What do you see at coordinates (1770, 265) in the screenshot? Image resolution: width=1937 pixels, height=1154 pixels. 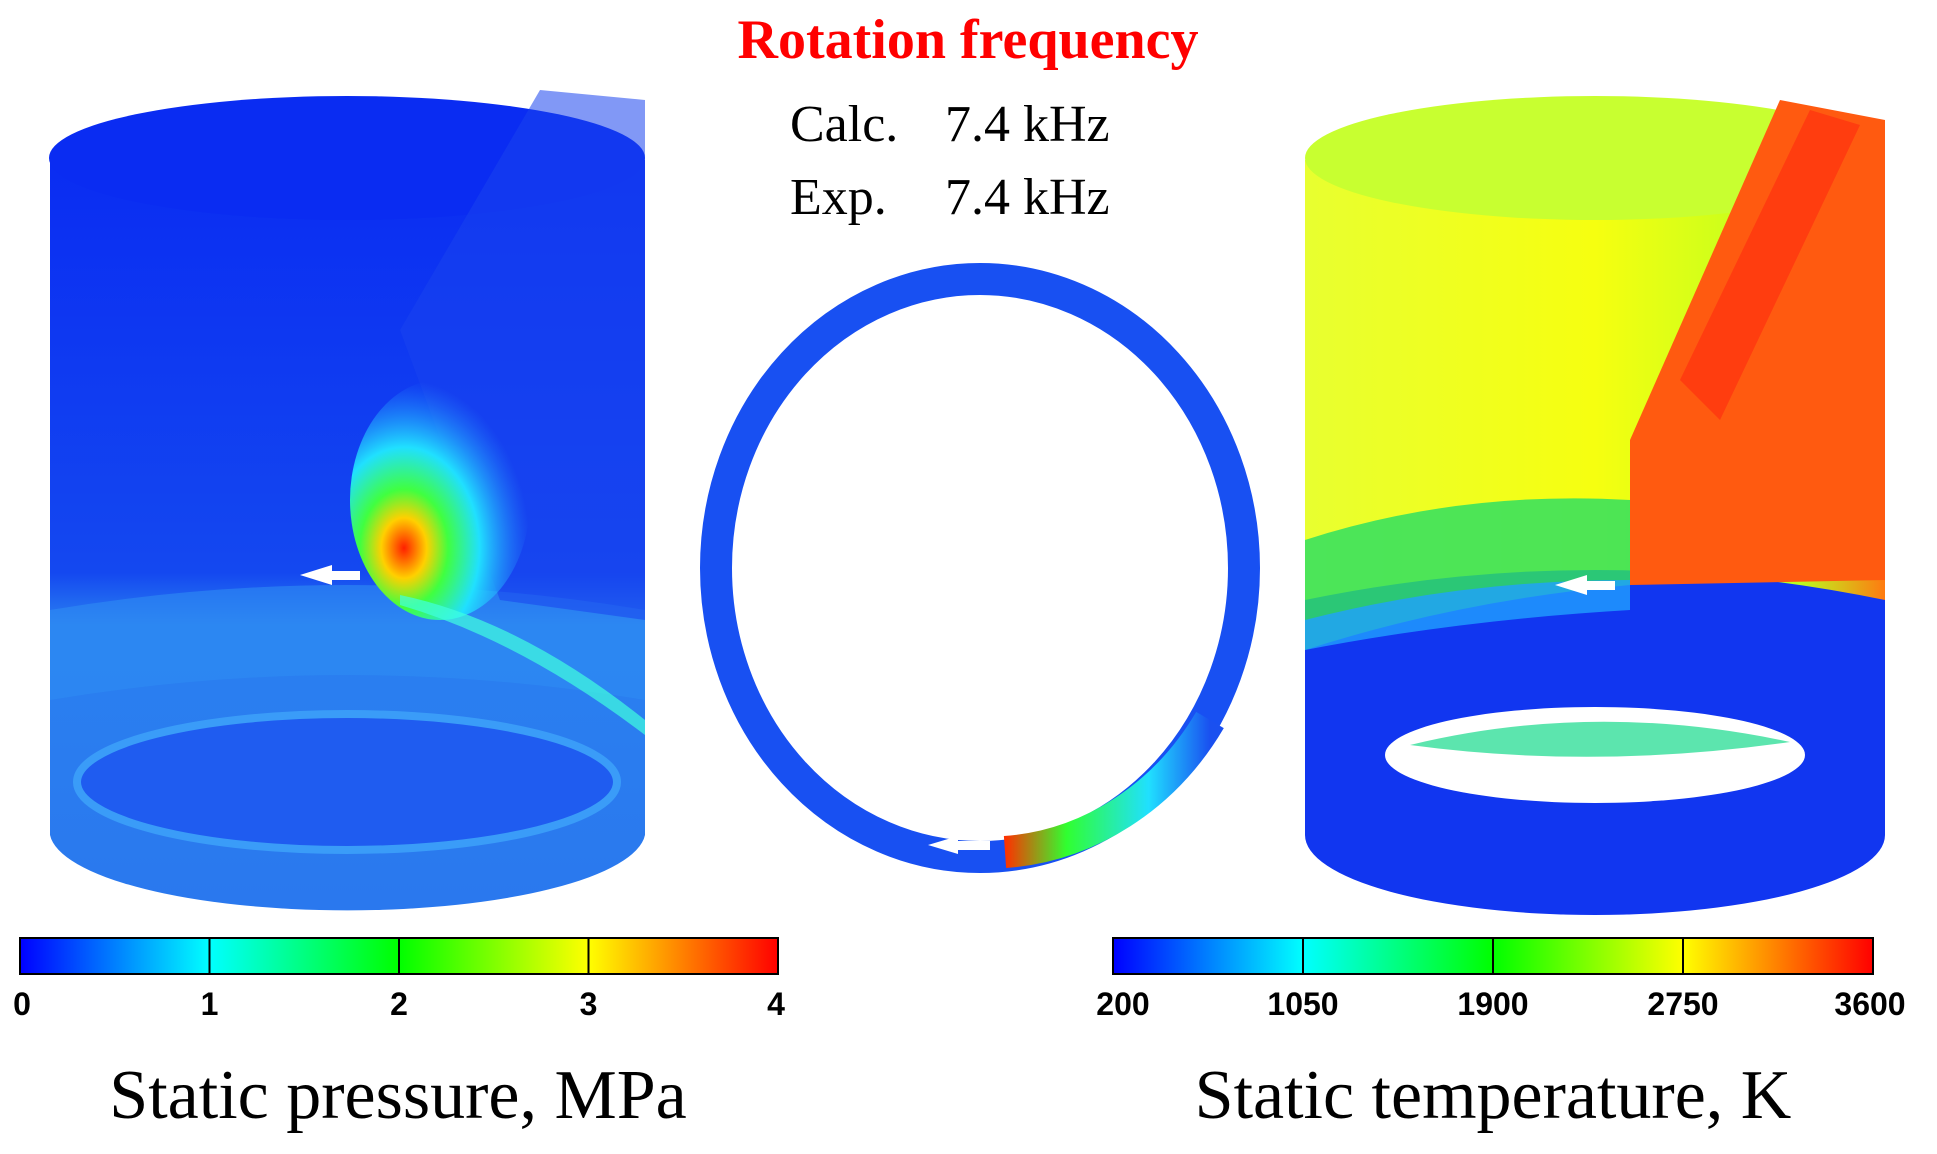 I see `temperature-shock-trace` at bounding box center [1770, 265].